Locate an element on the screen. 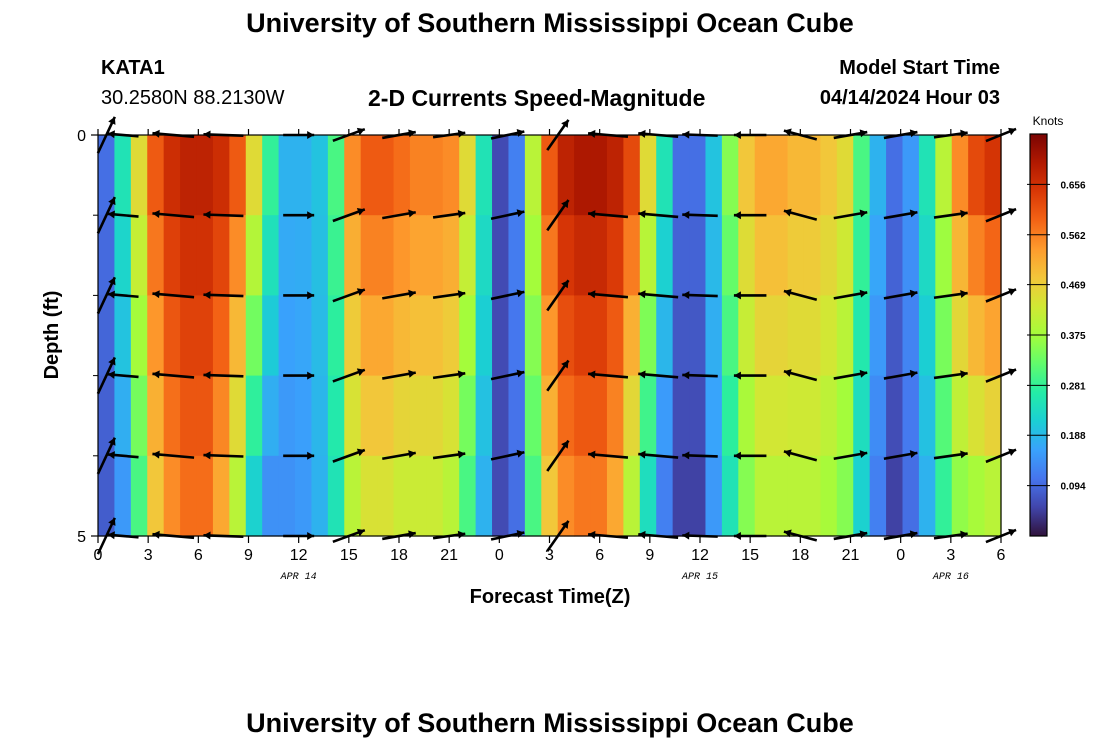  x-tick-label: 15 is located at coordinates (750, 555).